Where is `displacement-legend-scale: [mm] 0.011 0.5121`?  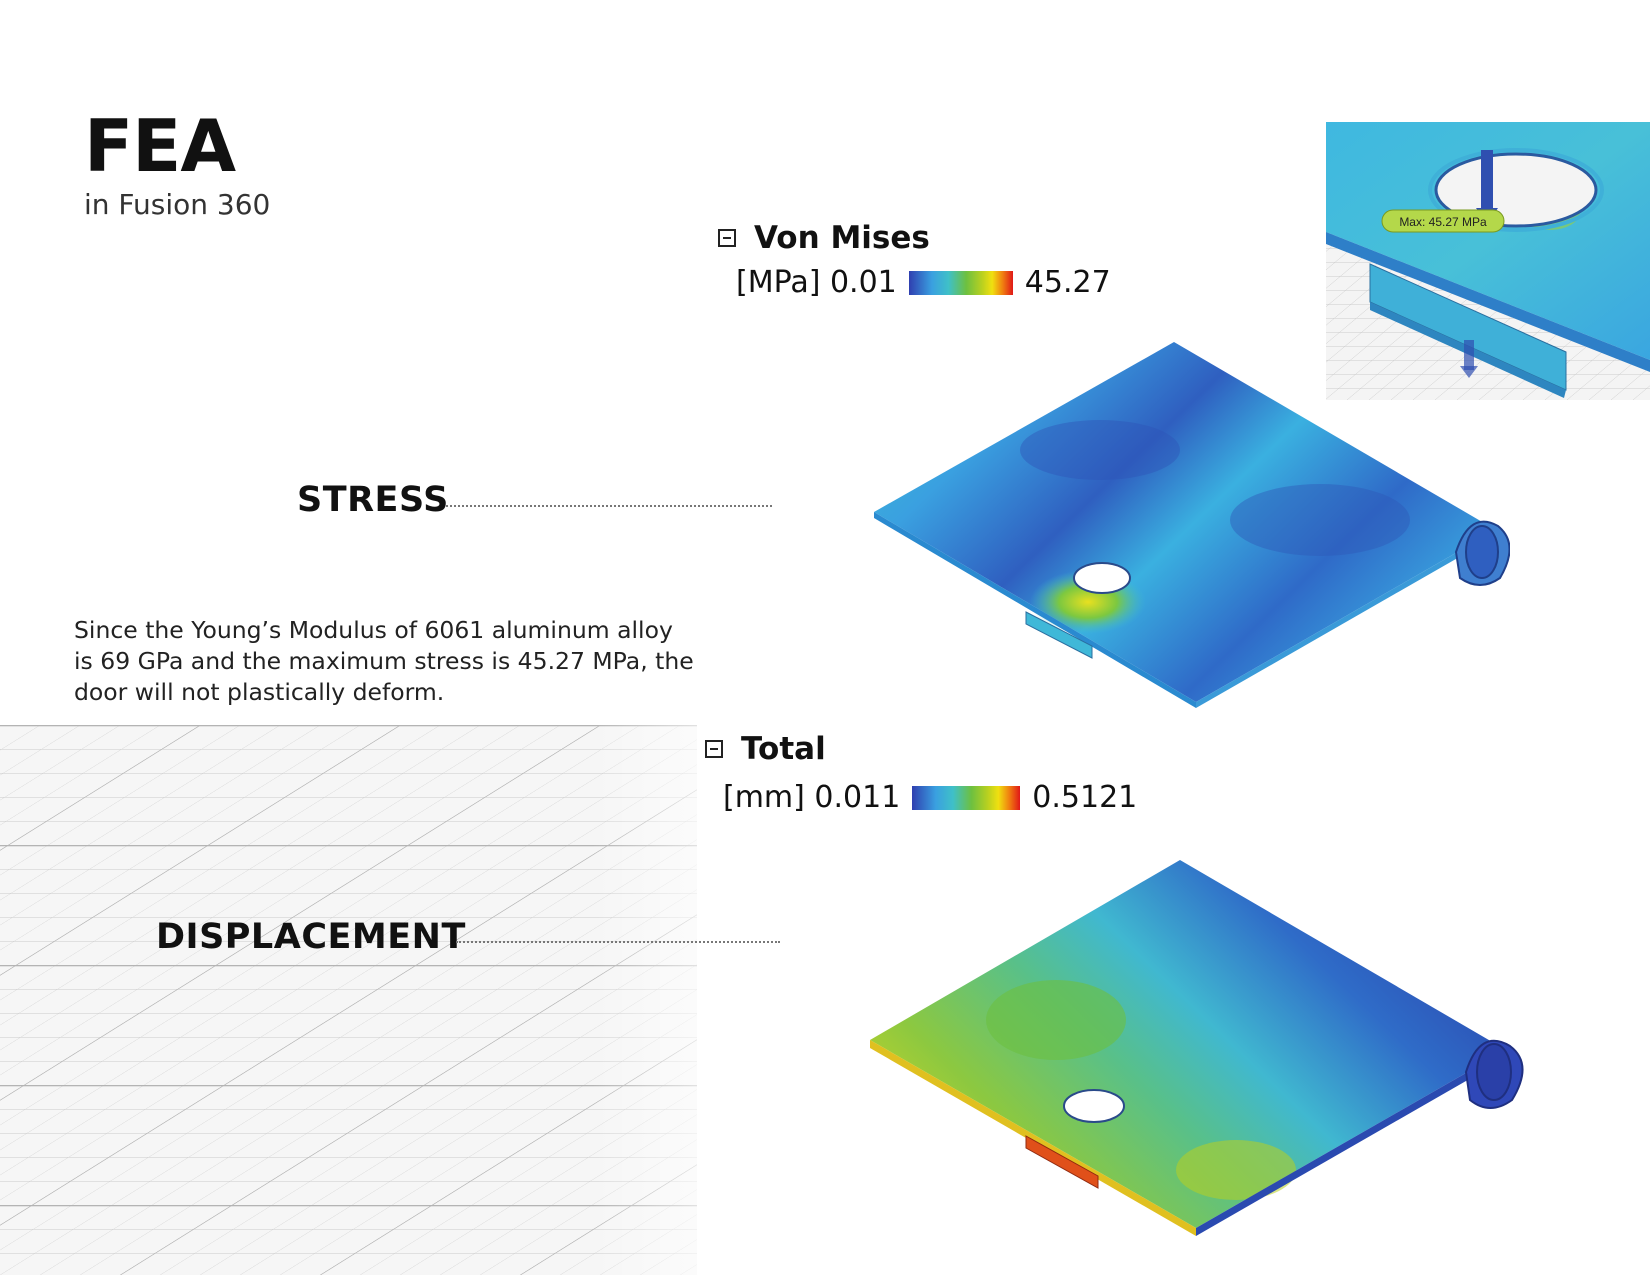 displacement-legend-scale: [mm] 0.011 0.5121 is located at coordinates (930, 797).